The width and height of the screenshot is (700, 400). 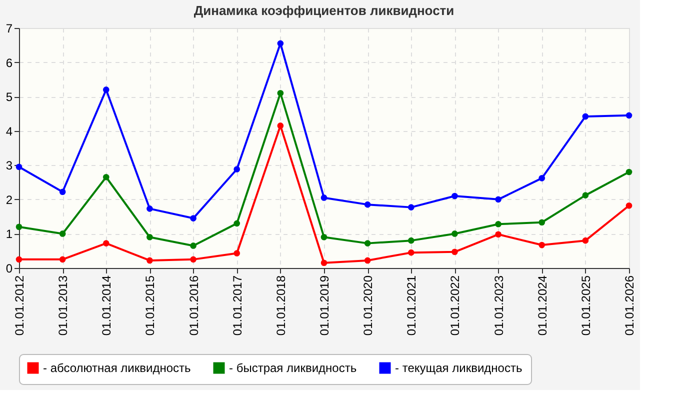 I want to click on x-tick-label: 01.01.2024, so click(x=542, y=305).